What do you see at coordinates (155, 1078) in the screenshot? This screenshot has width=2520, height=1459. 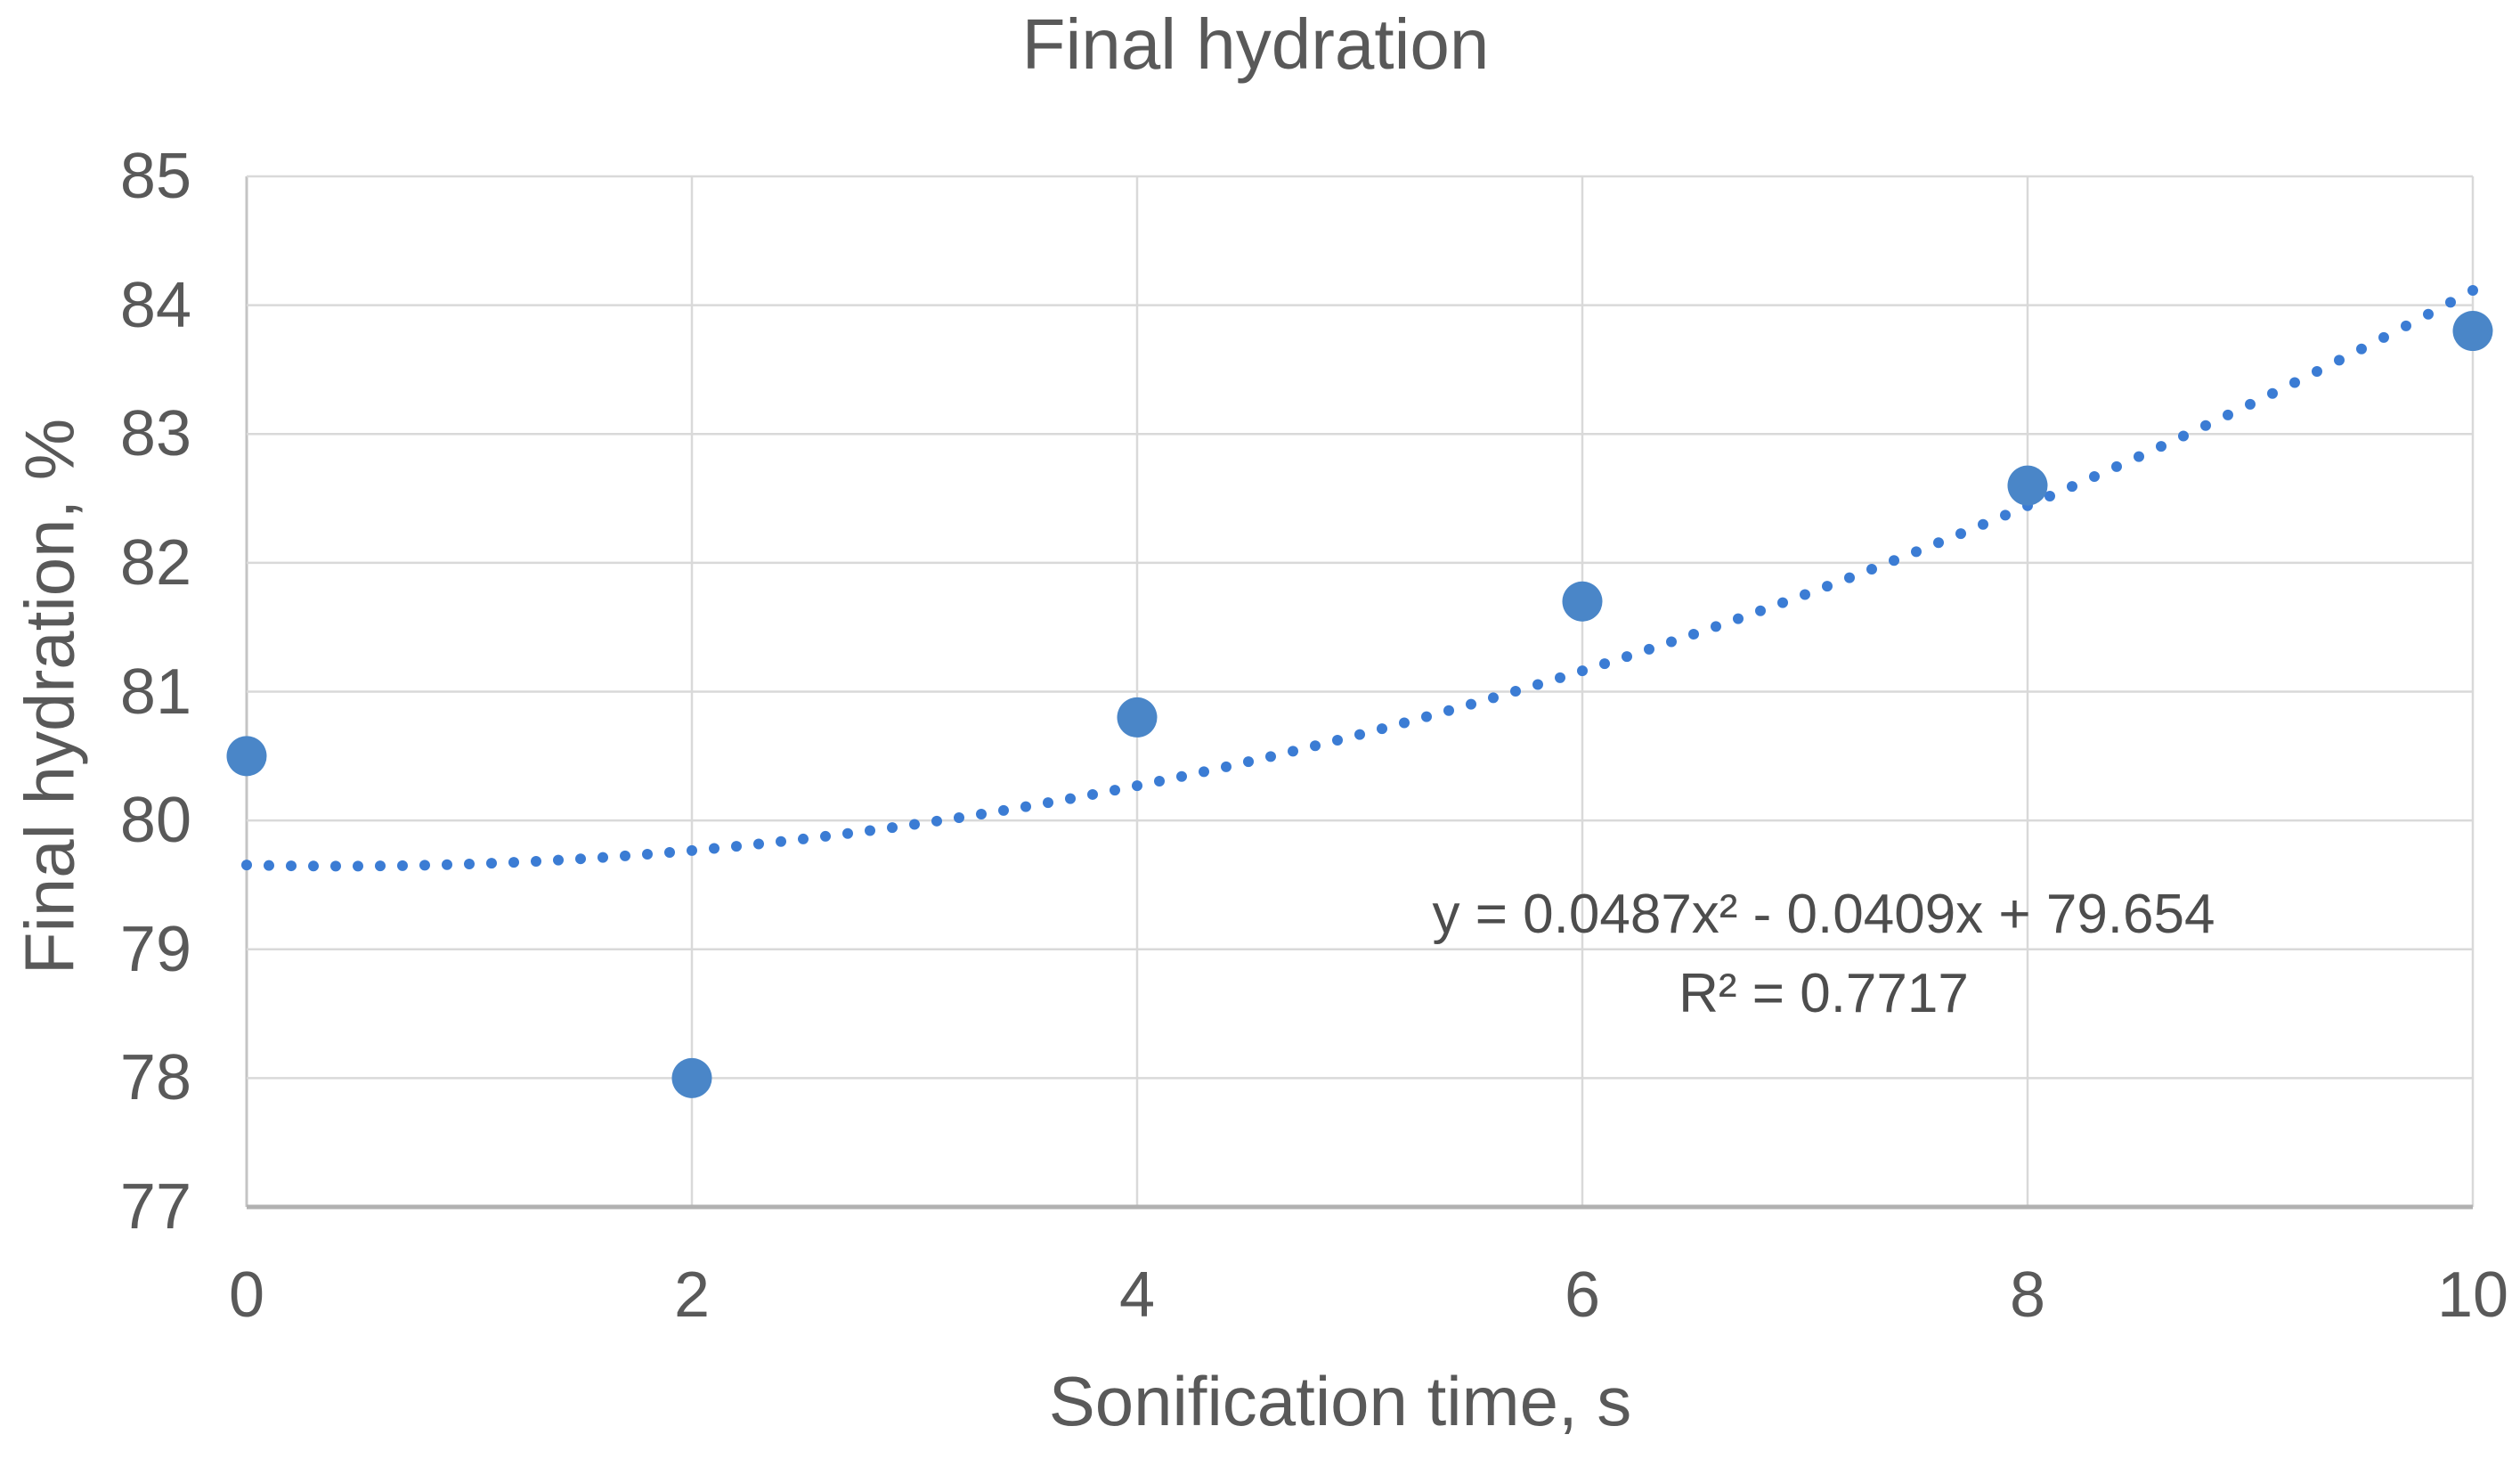 I see `y-tick-label-78: 78` at bounding box center [155, 1078].